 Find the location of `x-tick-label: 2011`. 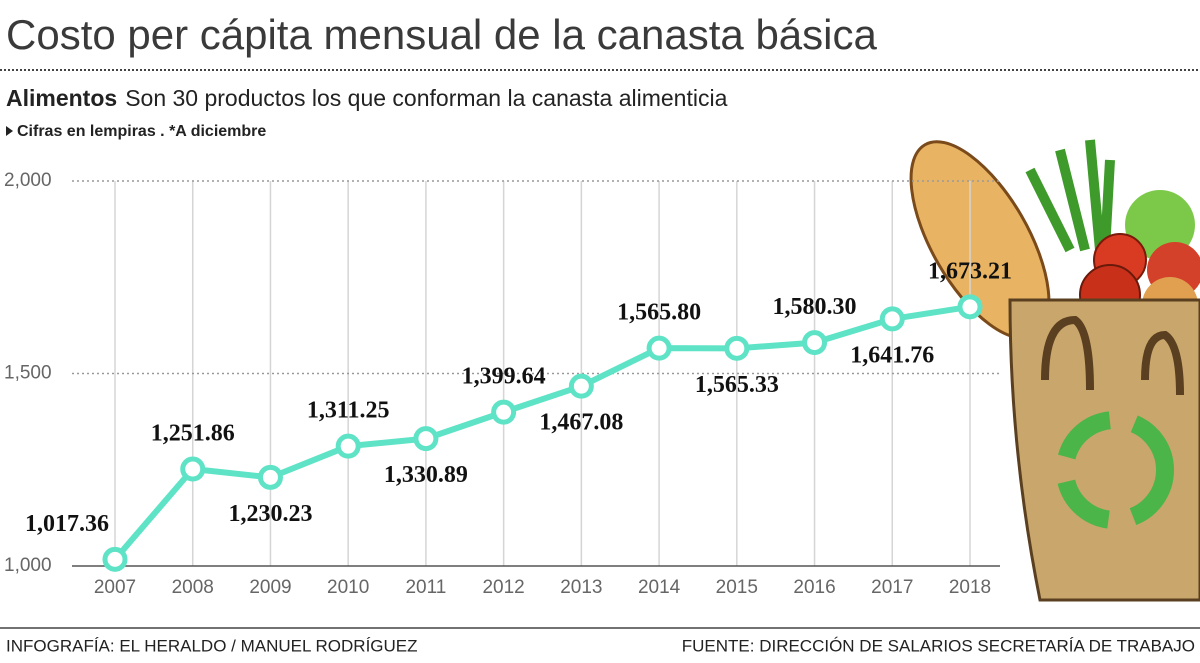

x-tick-label: 2011 is located at coordinates (425, 587).